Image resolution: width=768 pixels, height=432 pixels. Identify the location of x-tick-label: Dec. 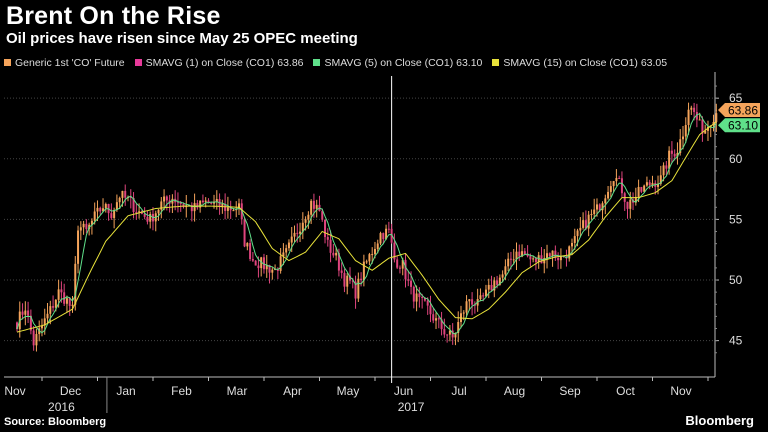
(70, 391).